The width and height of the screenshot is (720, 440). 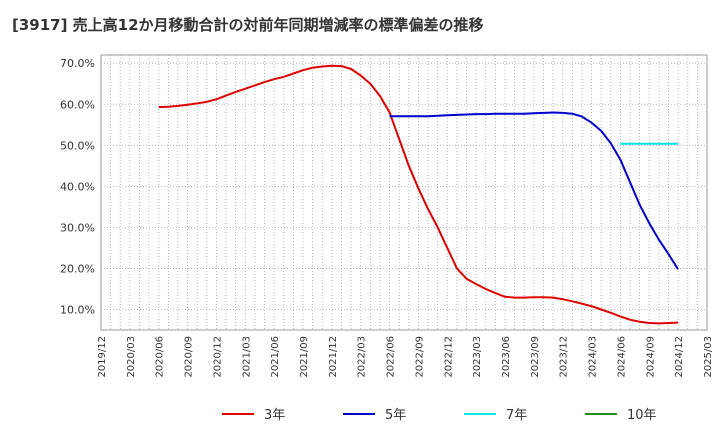 I want to click on x-tick-label: 2023/06, so click(x=506, y=357).